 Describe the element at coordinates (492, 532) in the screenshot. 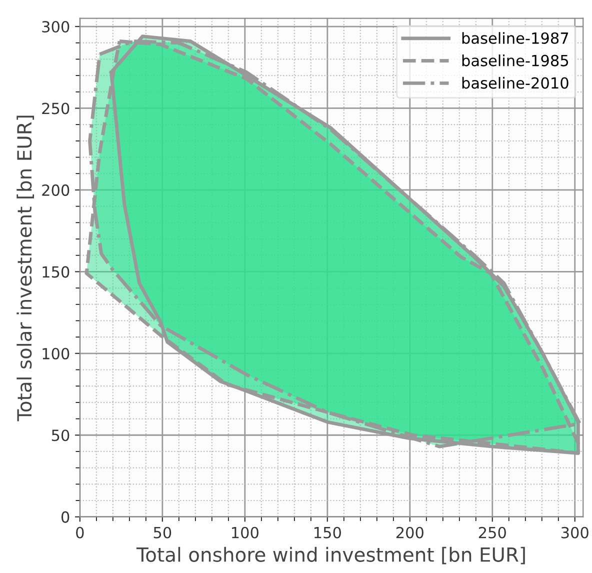

I see `x-tick-label: 250` at that location.